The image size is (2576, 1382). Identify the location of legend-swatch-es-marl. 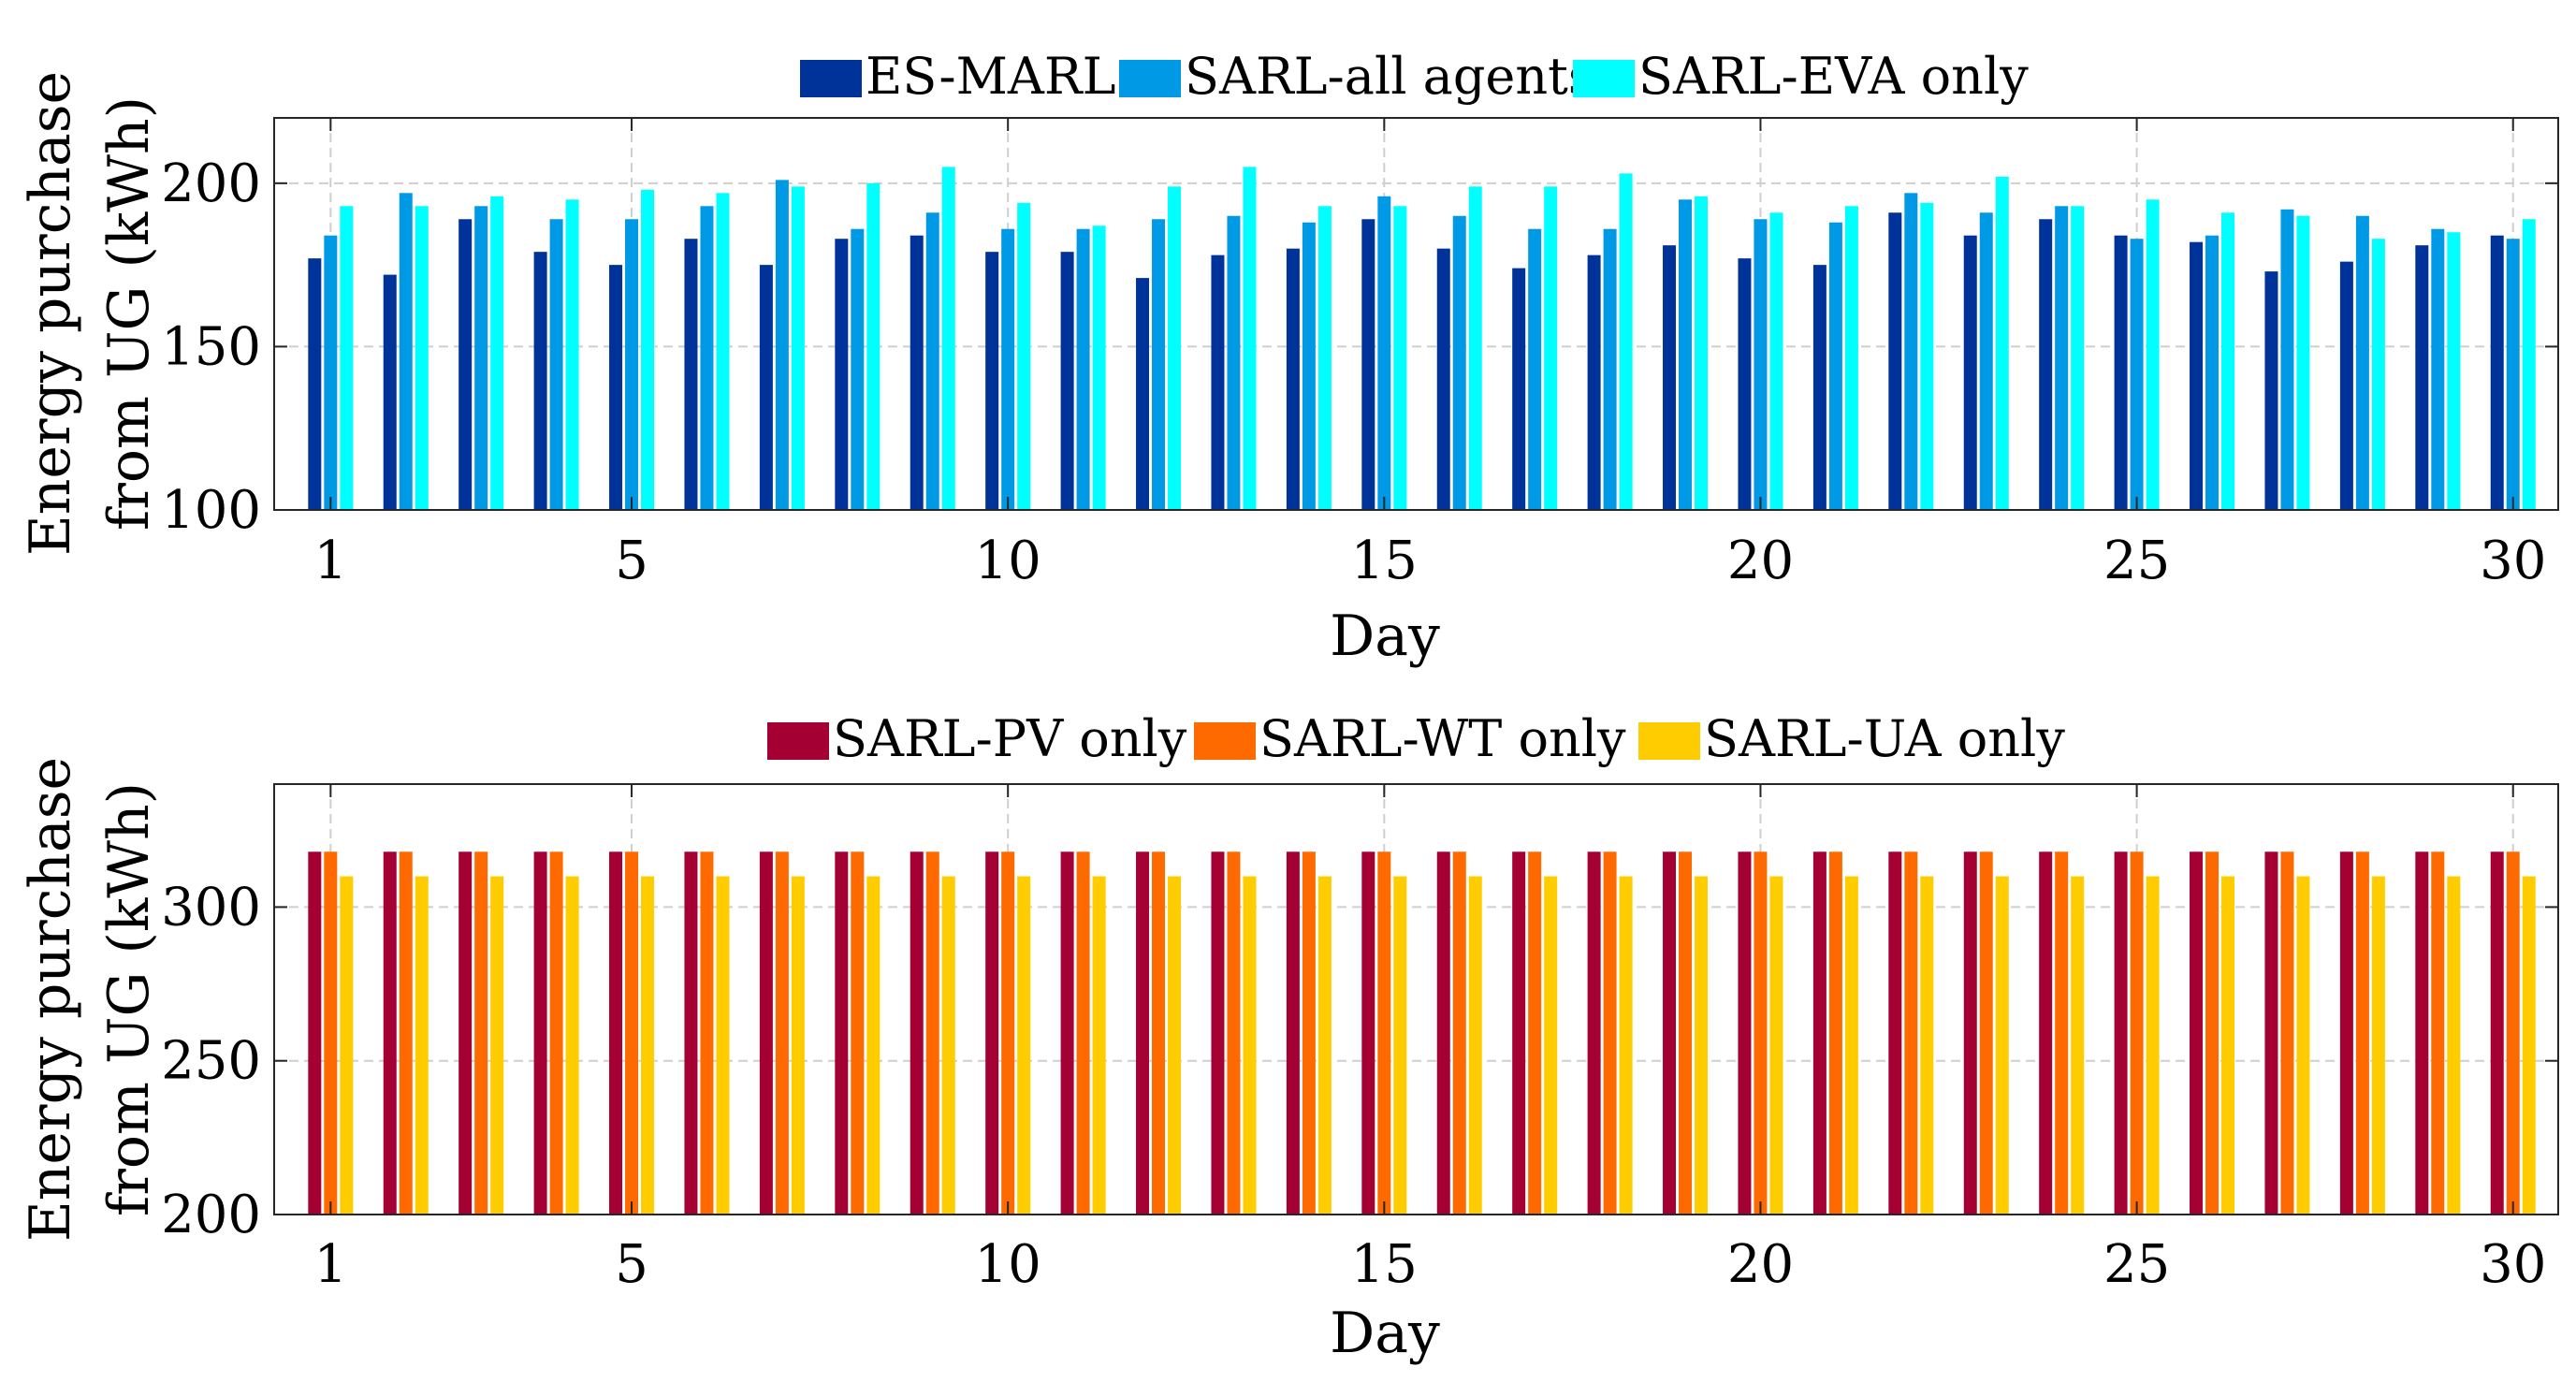
(831, 79).